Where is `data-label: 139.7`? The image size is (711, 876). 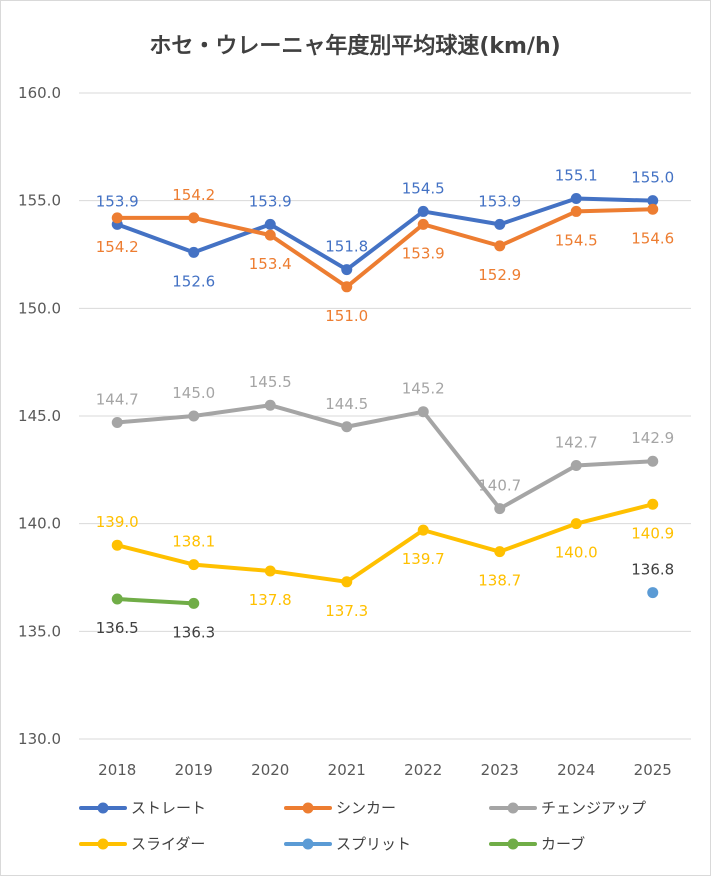
data-label: 139.7 is located at coordinates (423, 559).